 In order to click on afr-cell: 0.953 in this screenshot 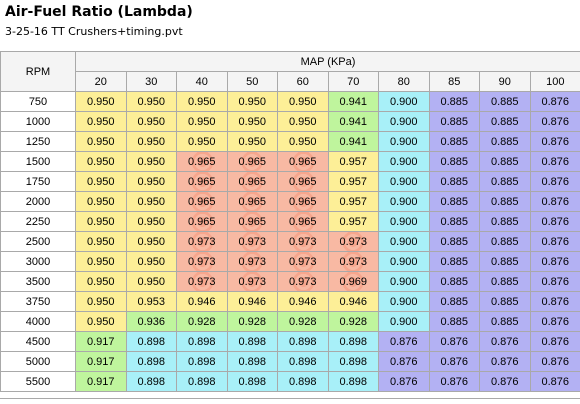, I will do `click(151, 301)`.